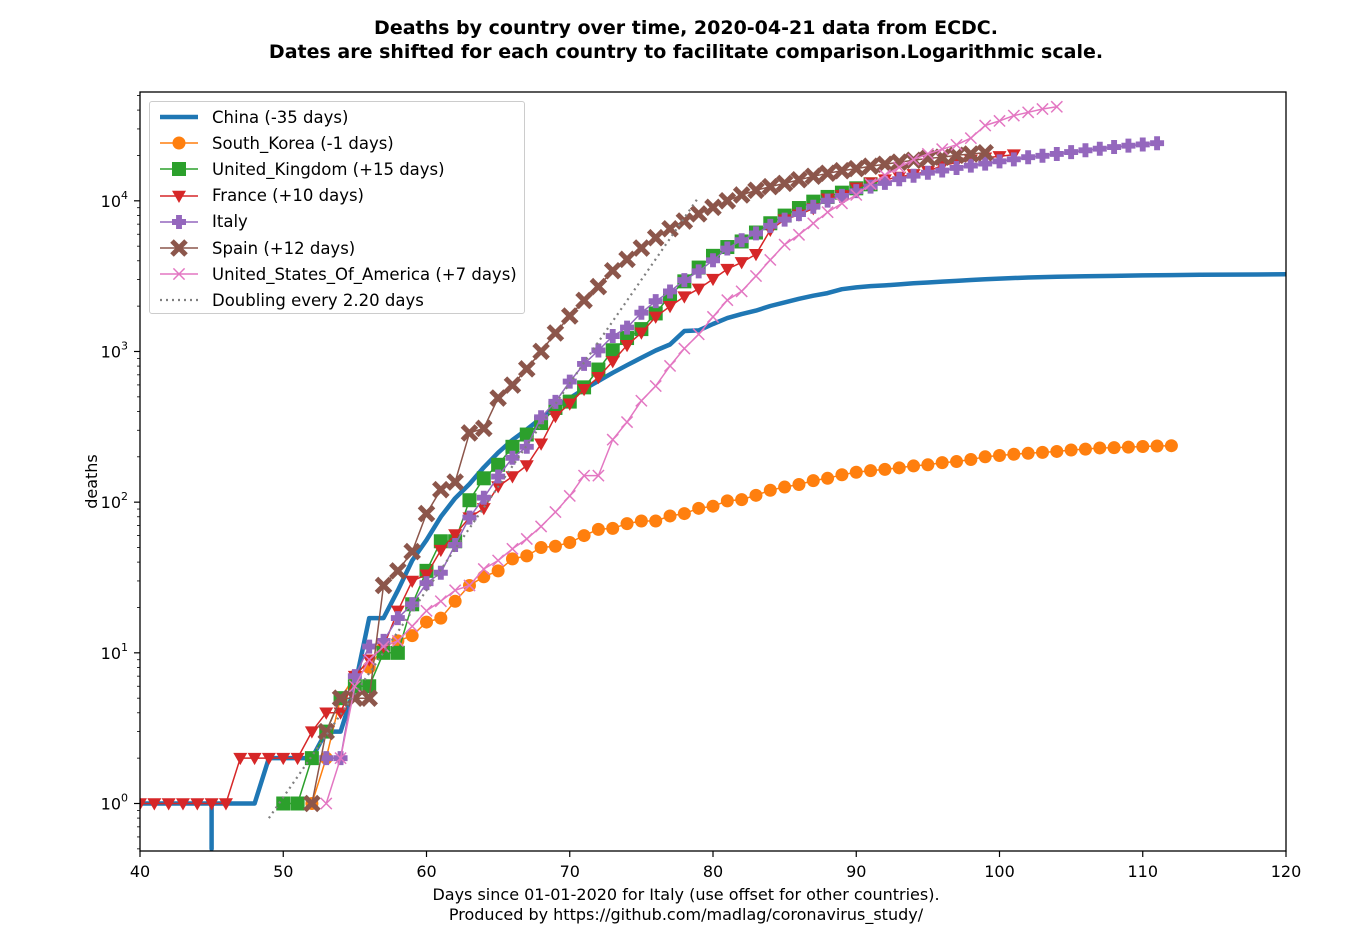 Image resolution: width=1372 pixels, height=946 pixels. What do you see at coordinates (713, 871) in the screenshot?
I see `x-tick-label: 80` at bounding box center [713, 871].